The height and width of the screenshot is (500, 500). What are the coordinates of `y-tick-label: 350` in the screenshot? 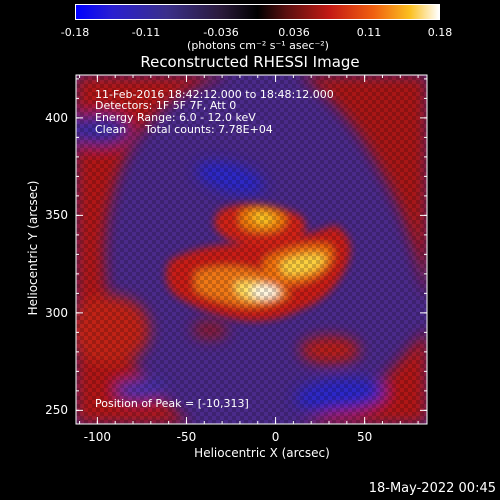 It's located at (56, 215).